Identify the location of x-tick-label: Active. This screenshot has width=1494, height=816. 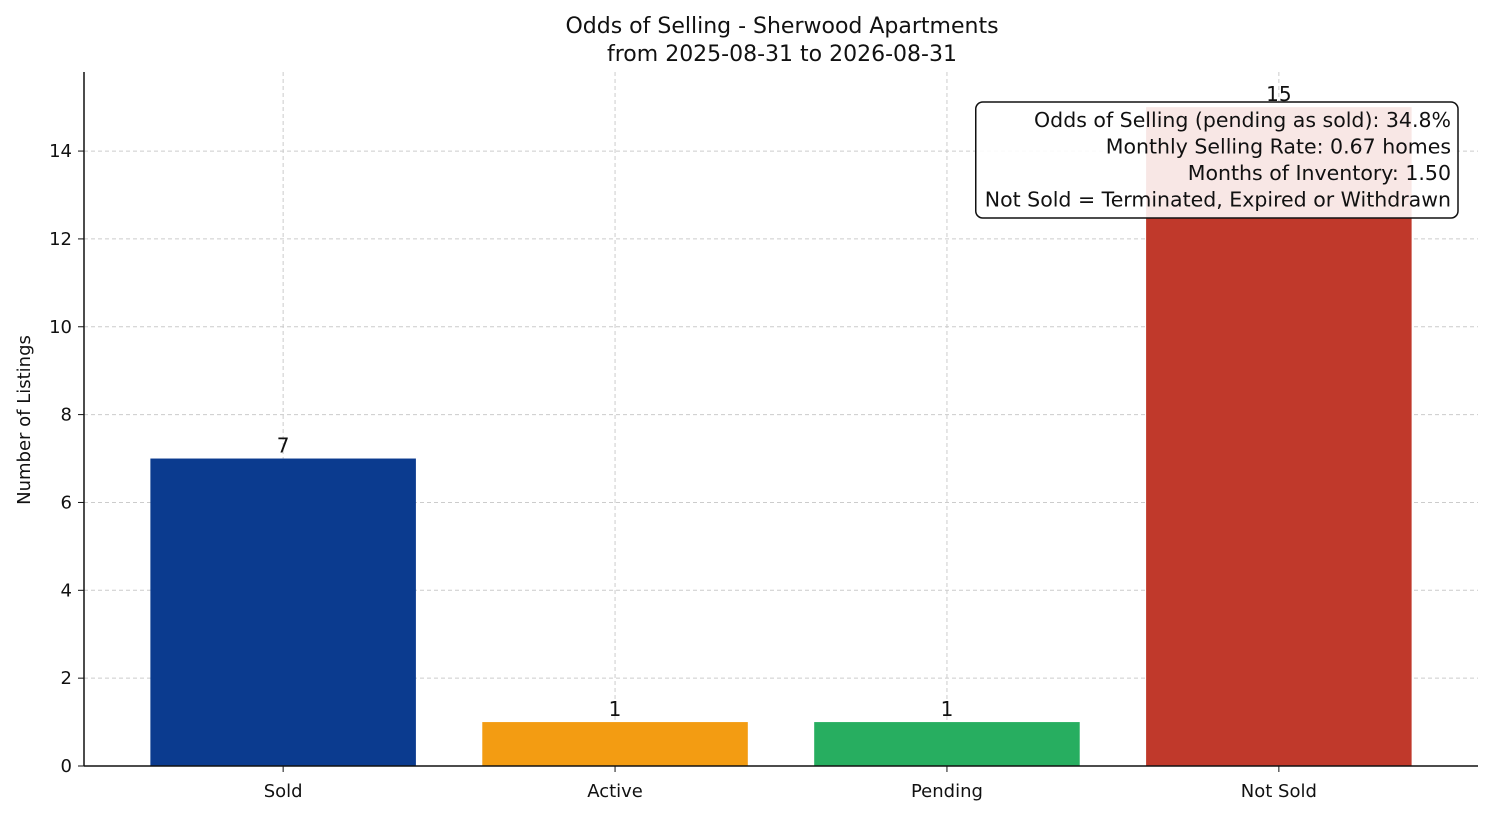
(615, 791).